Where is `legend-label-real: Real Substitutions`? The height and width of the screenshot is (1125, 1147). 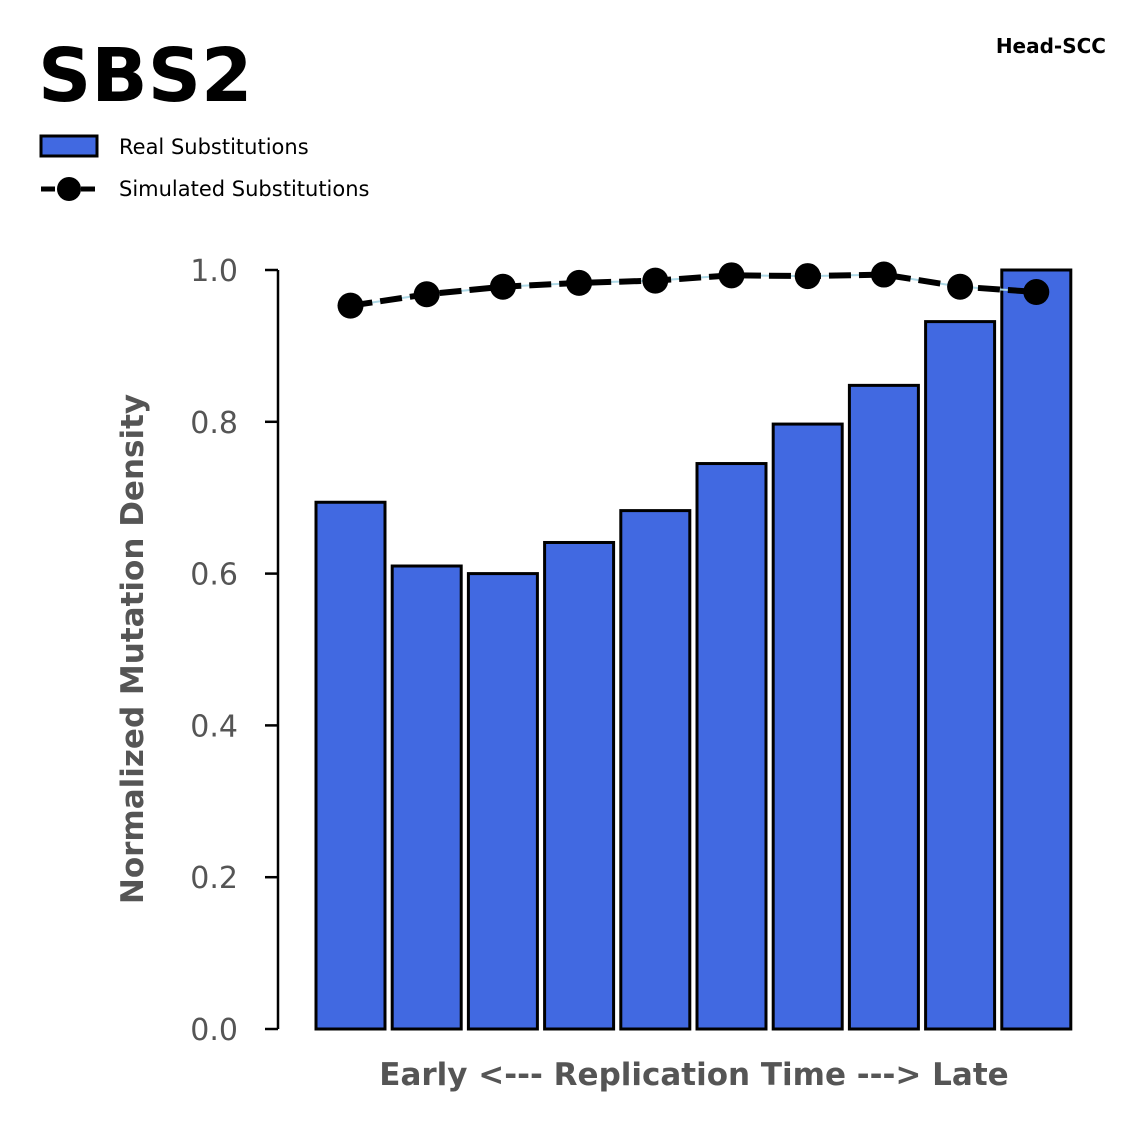
legend-label-real: Real Substitutions is located at coordinates (214, 147).